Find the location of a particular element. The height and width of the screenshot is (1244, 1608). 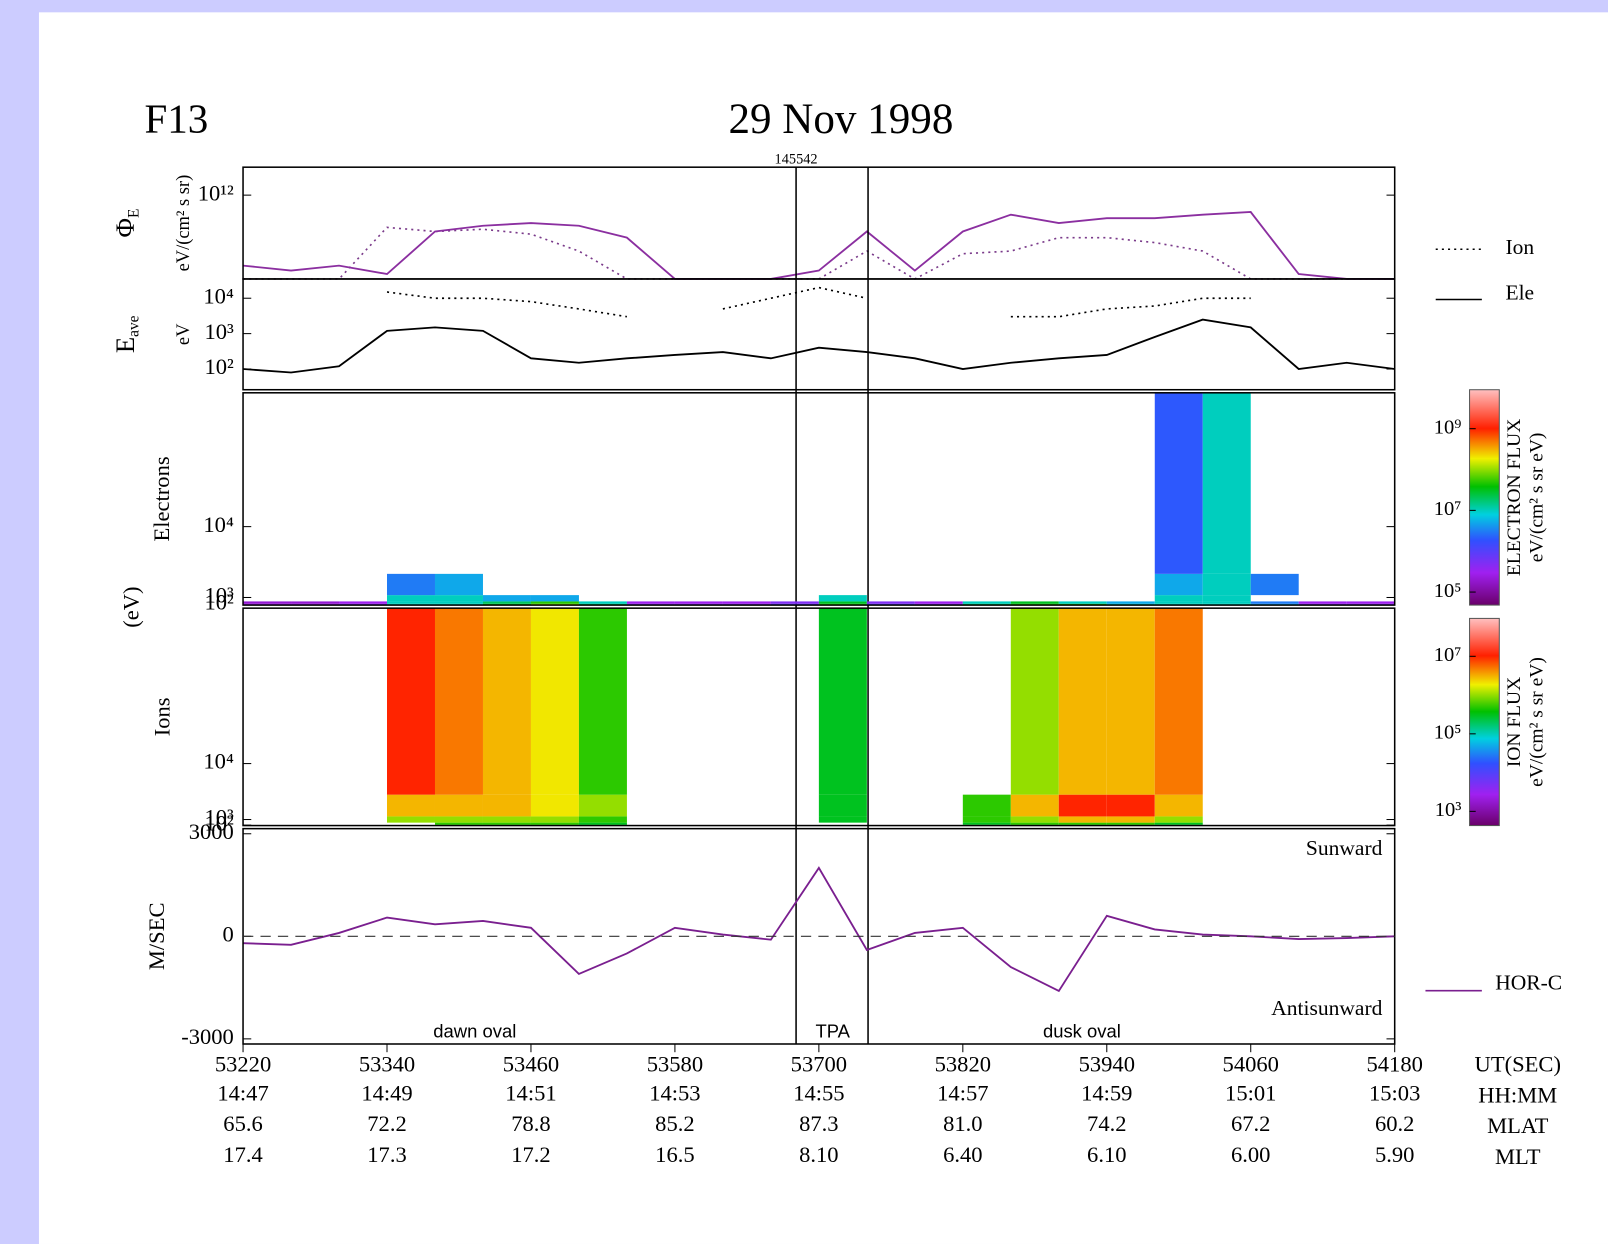

y-tick-label: 0 is located at coordinates (228, 933).